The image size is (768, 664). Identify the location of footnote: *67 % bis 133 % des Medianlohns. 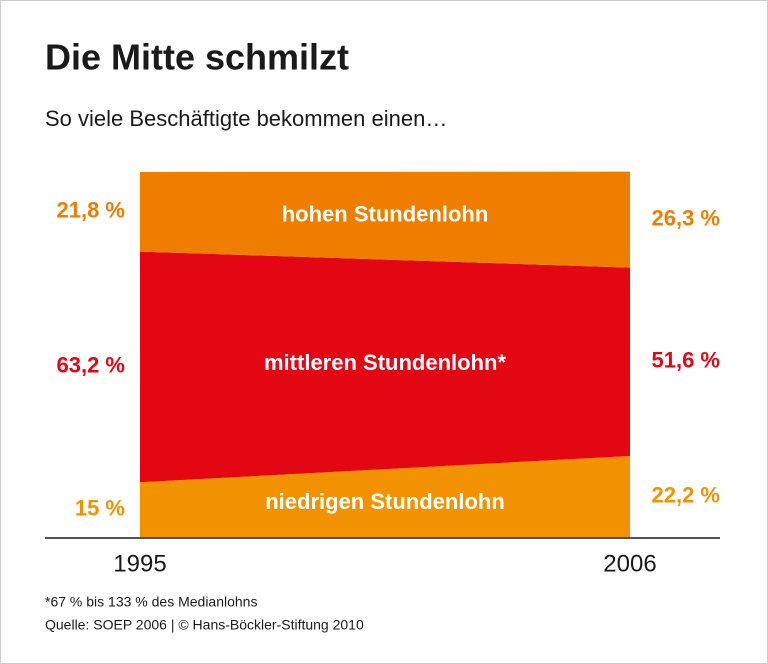
(151, 602).